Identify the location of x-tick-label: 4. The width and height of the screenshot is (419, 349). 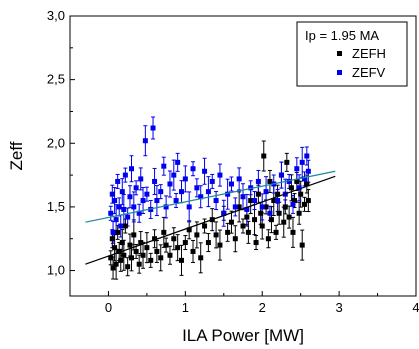
(415, 307).